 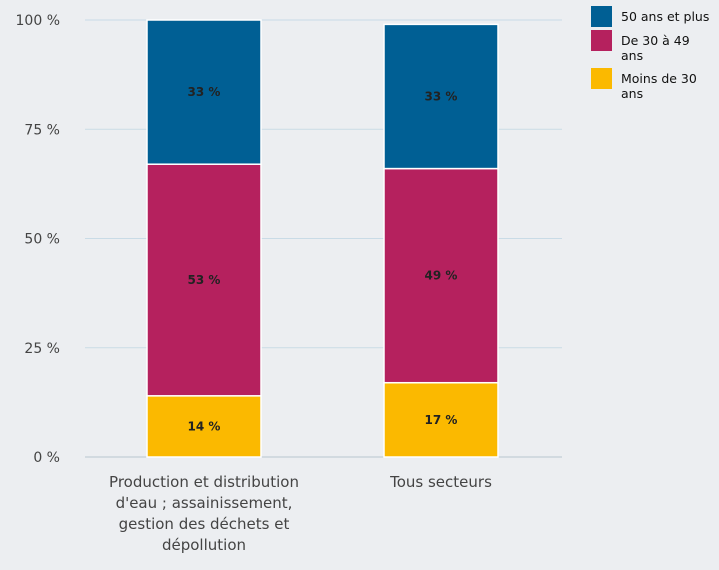 I want to click on y-tick-label: 0 %, so click(x=46, y=458).